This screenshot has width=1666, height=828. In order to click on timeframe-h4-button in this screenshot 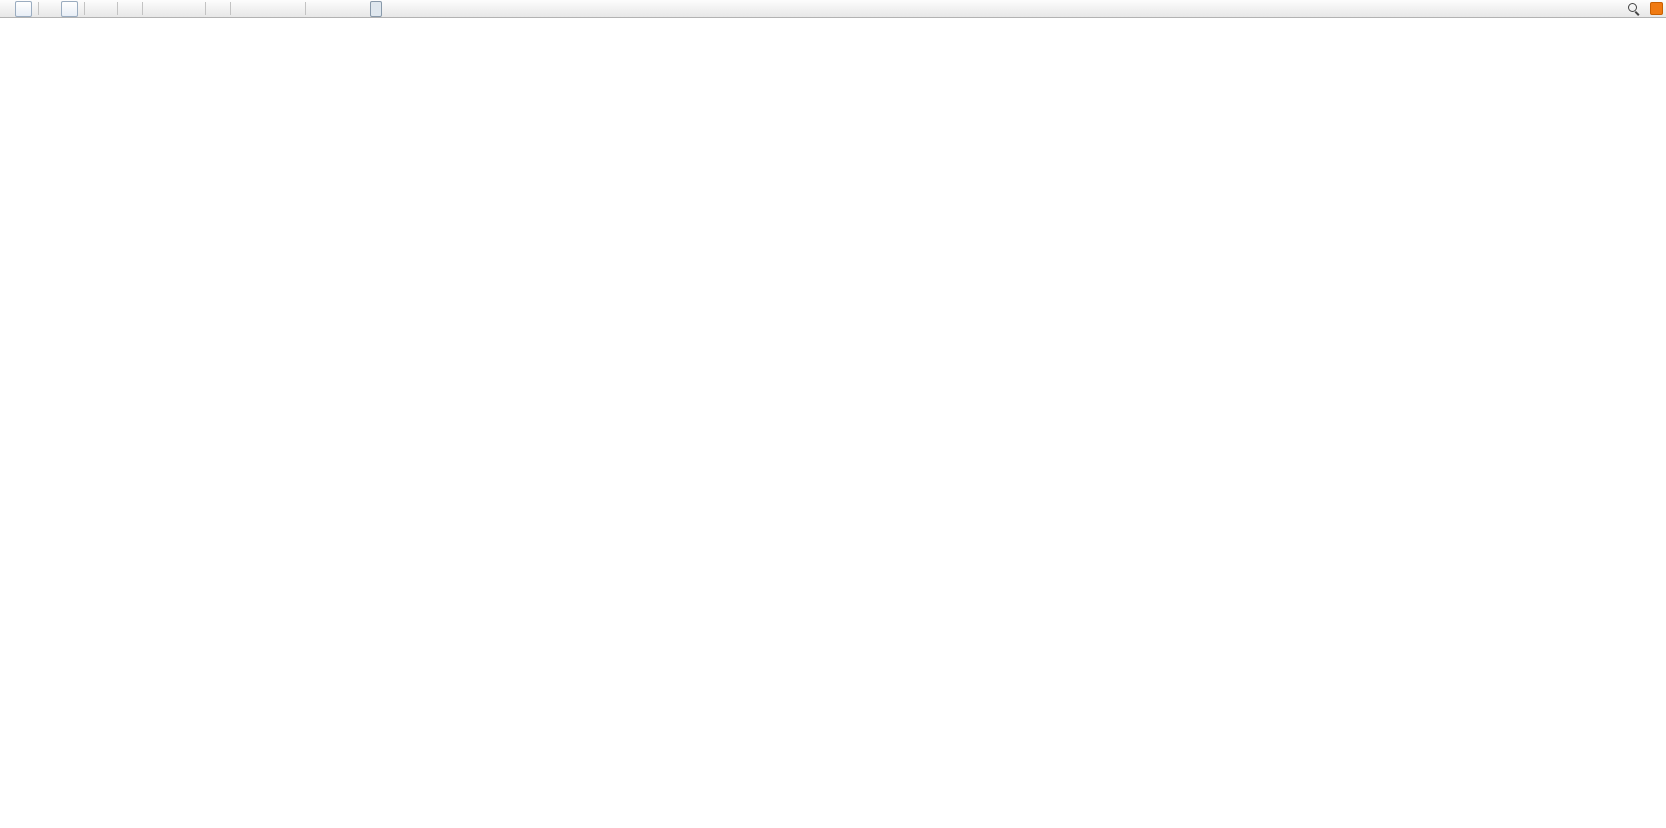, I will do `click(376, 8)`.